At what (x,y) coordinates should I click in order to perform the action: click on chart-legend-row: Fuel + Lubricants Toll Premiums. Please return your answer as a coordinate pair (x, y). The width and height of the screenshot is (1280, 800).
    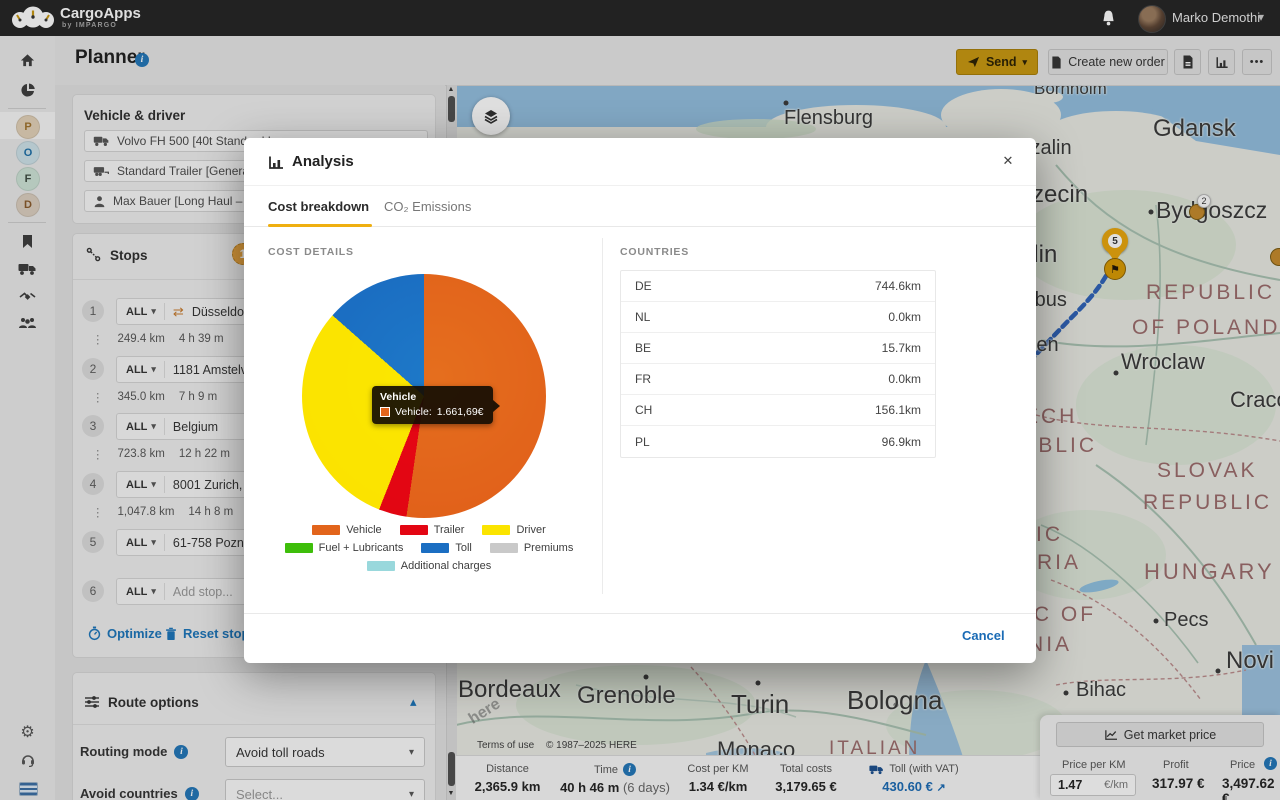
    Looking at the image, I should click on (429, 548).